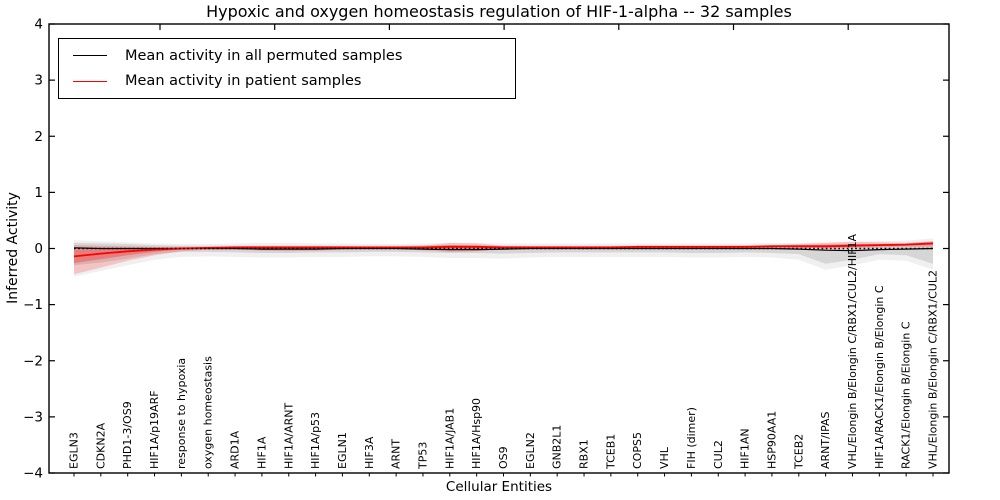 The width and height of the screenshot is (1000, 500). I want to click on legend-label-patient: Mean activity in patient samples, so click(243, 81).